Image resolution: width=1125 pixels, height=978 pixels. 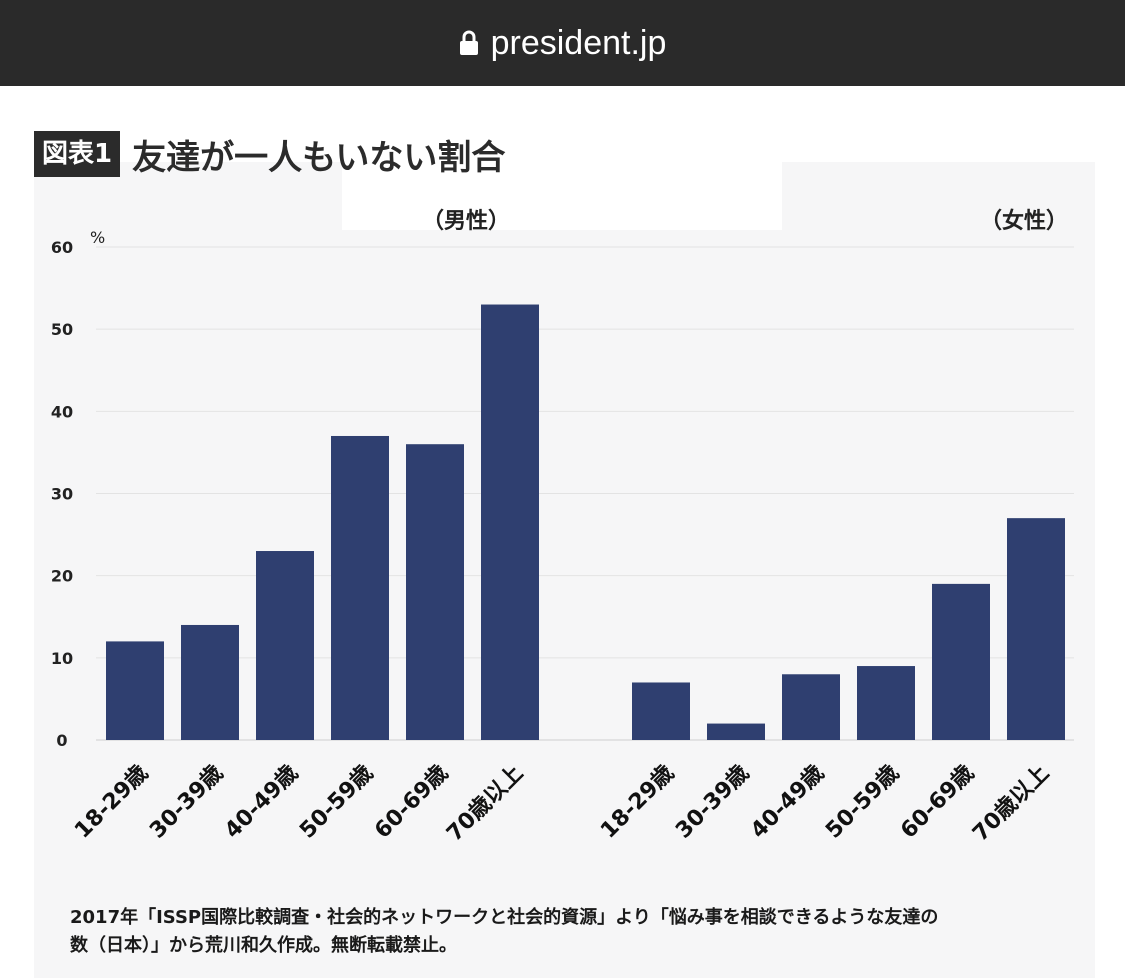 I want to click on url-display: president.jp, so click(x=563, y=43).